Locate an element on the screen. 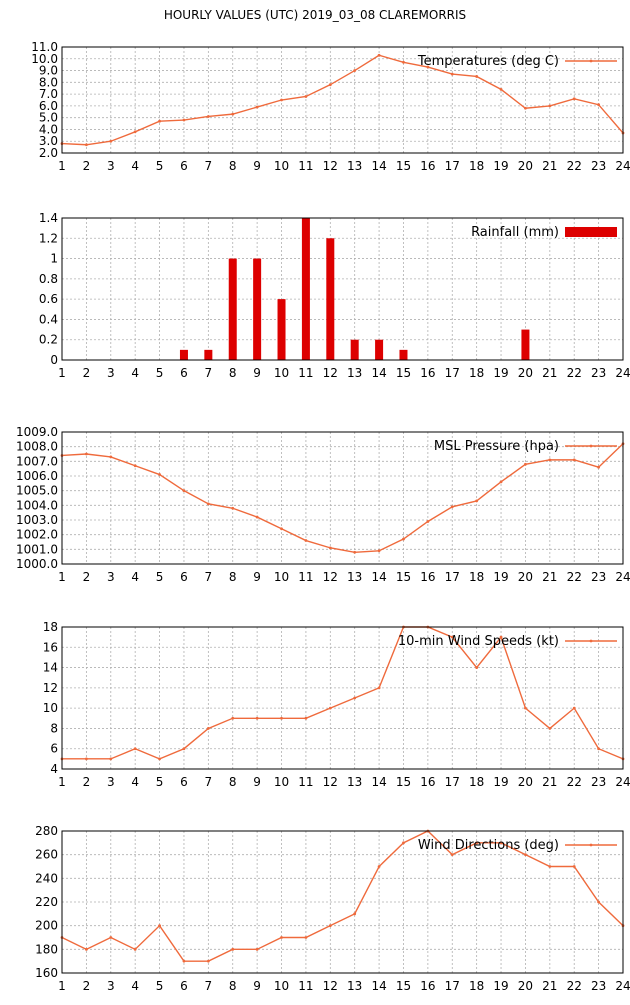 This screenshot has height=1005, width=630. y-tick-label: 0 is located at coordinates (54, 360).